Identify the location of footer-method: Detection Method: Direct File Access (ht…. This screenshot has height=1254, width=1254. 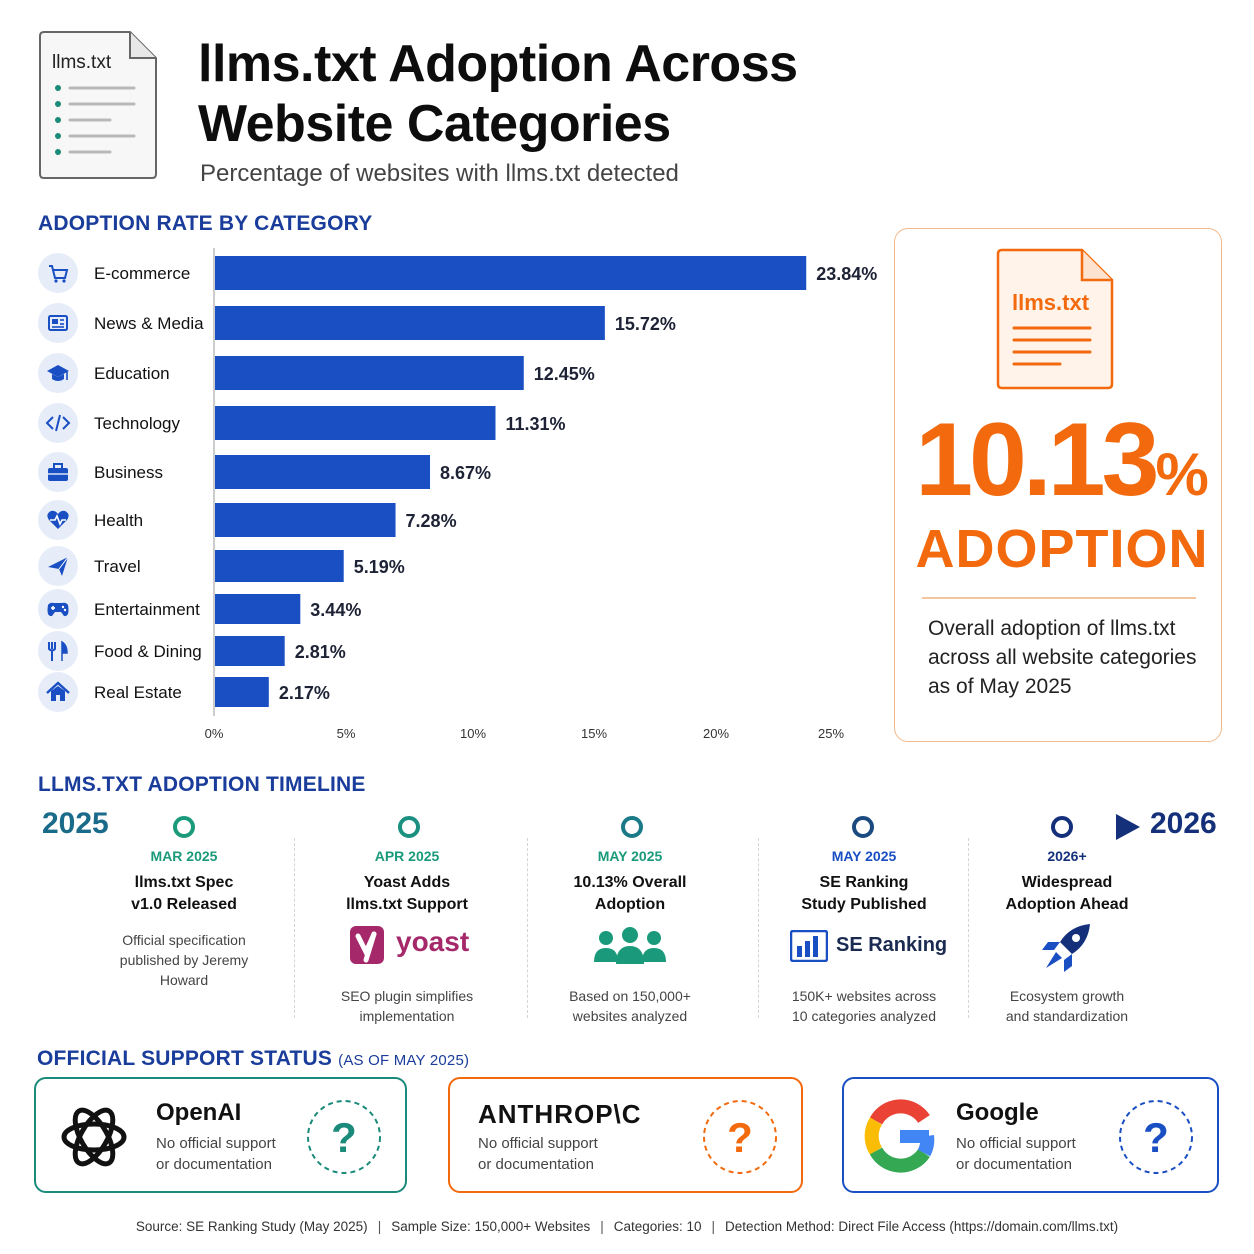
(922, 1226).